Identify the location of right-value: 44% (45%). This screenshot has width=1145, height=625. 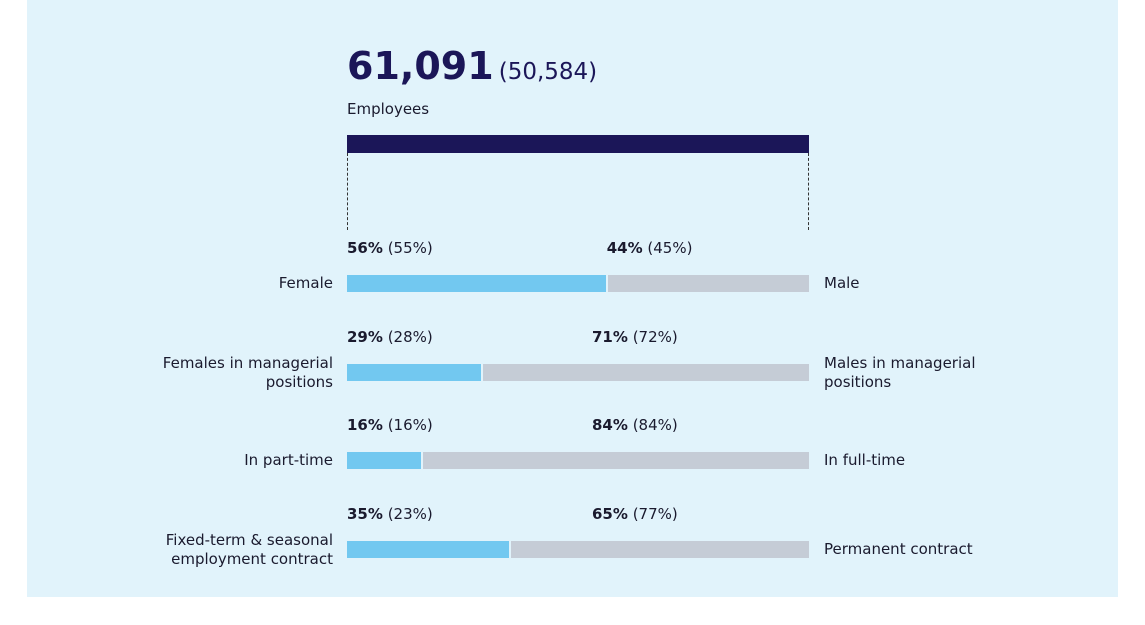
(650, 248).